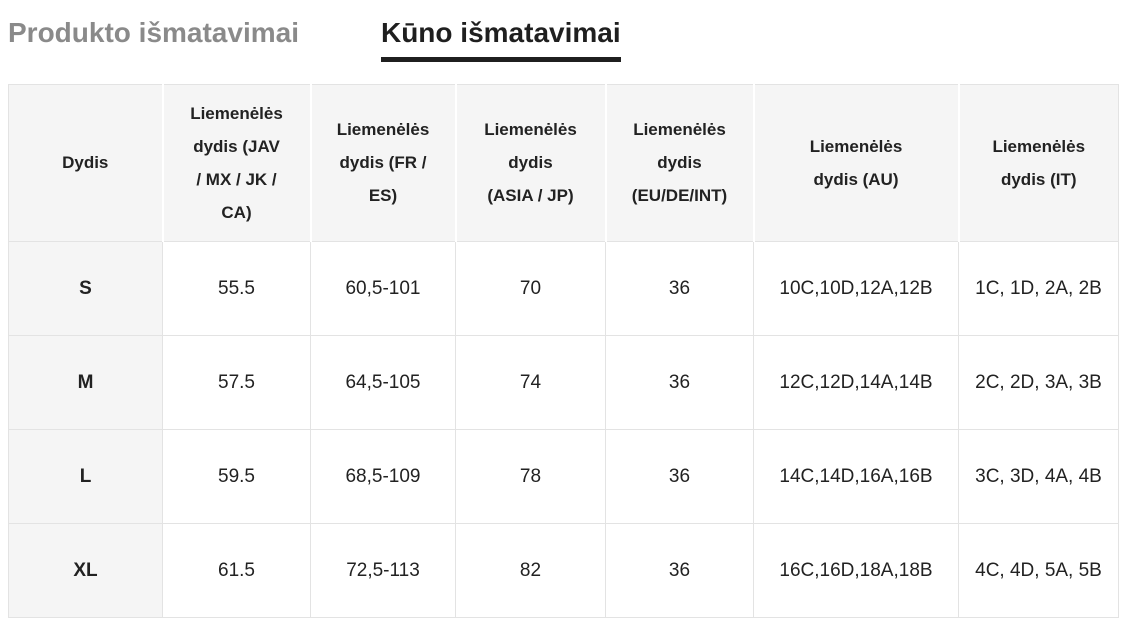  What do you see at coordinates (85, 570) in the screenshot?
I see `size-label: XL` at bounding box center [85, 570].